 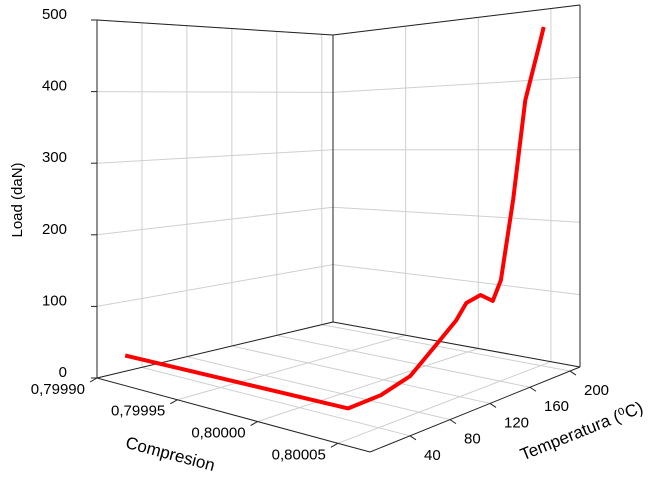 I want to click on z-tick-label: 100, so click(x=54, y=300).